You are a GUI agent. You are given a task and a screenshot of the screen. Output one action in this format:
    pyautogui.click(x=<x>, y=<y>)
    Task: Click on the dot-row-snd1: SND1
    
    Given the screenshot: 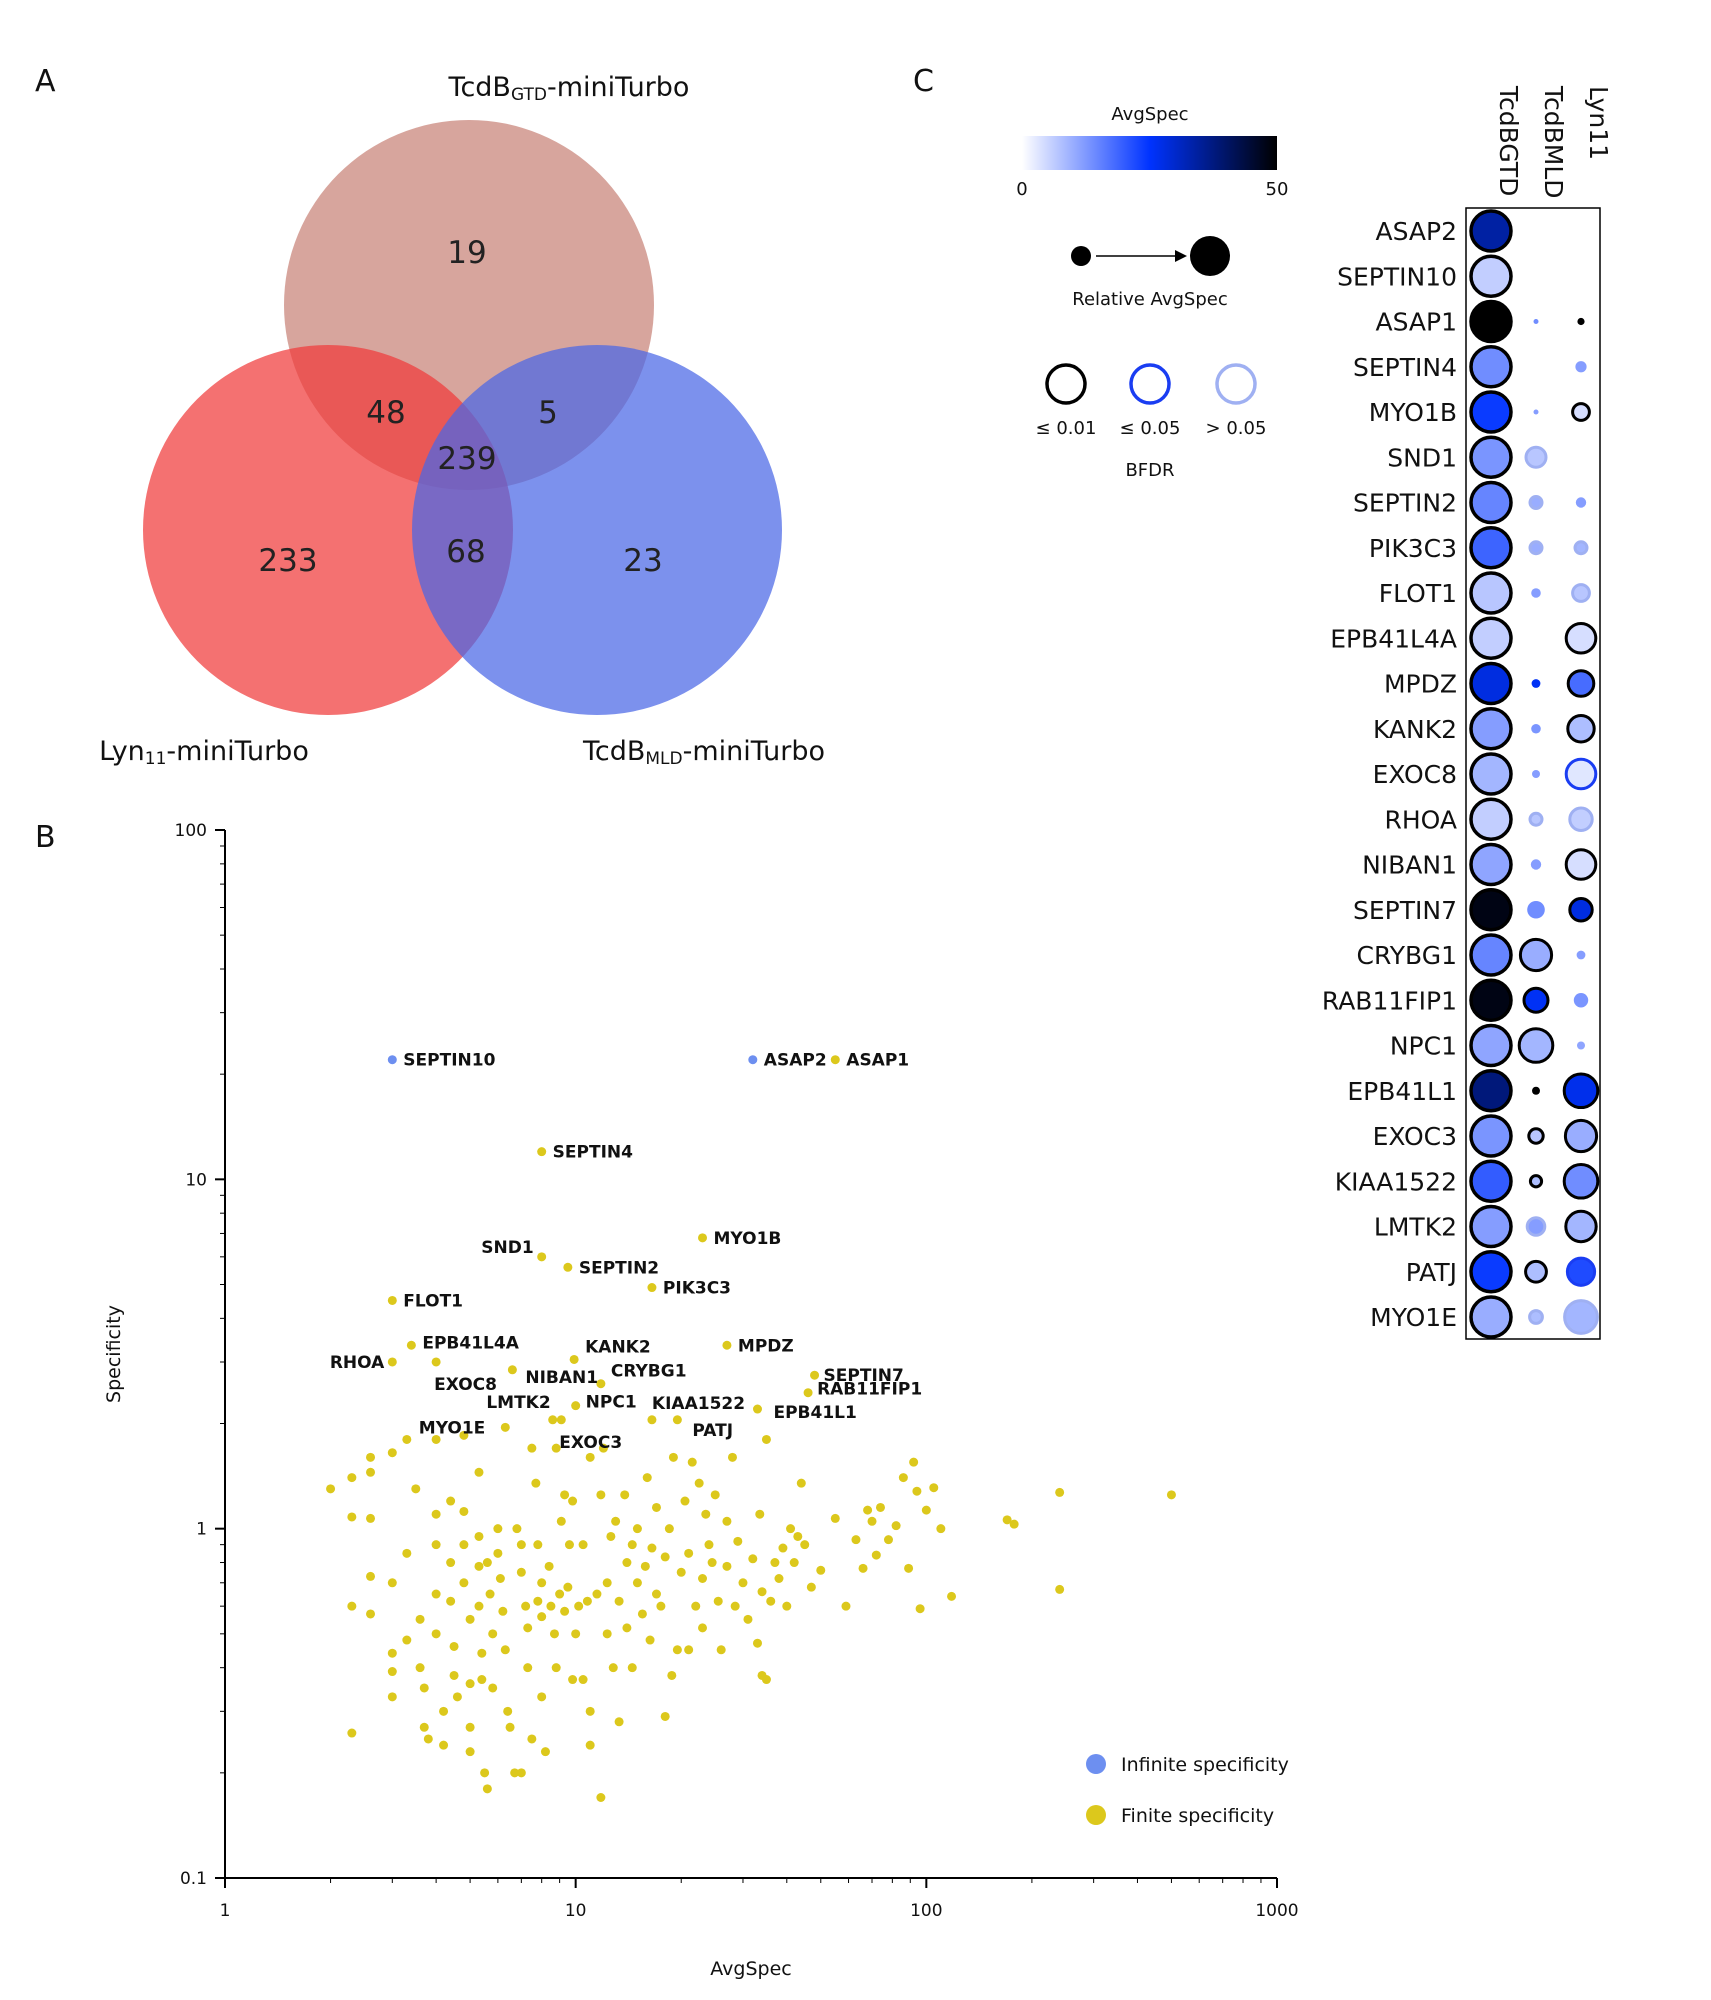 What is the action you would take?
    pyautogui.click(x=1467, y=457)
    